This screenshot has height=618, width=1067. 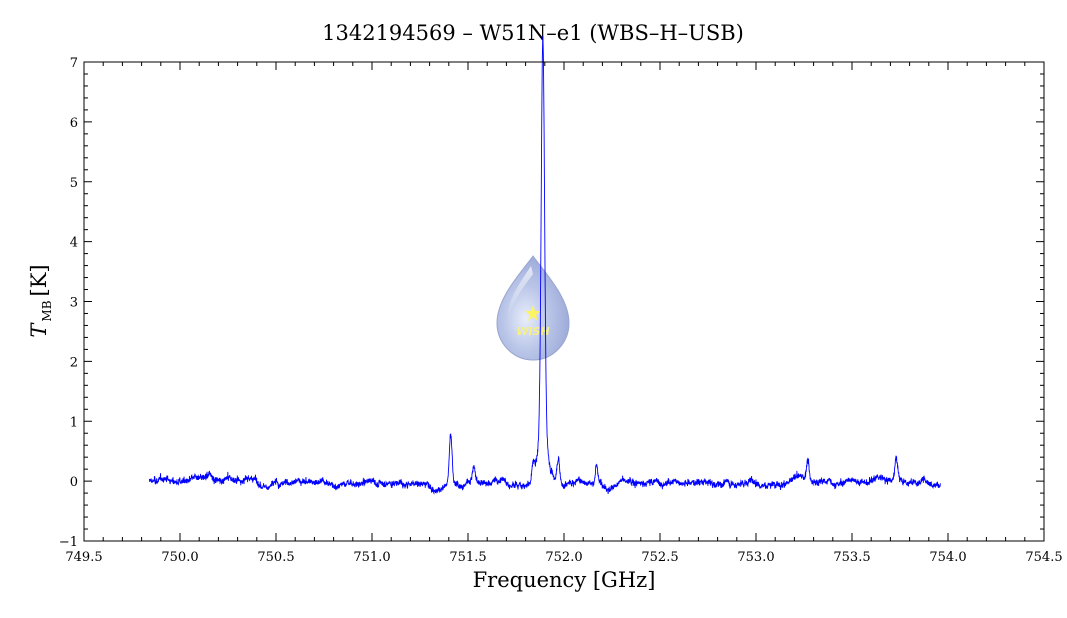 What do you see at coordinates (83, 557) in the screenshot?
I see `x-tick-label: 749.5` at bounding box center [83, 557].